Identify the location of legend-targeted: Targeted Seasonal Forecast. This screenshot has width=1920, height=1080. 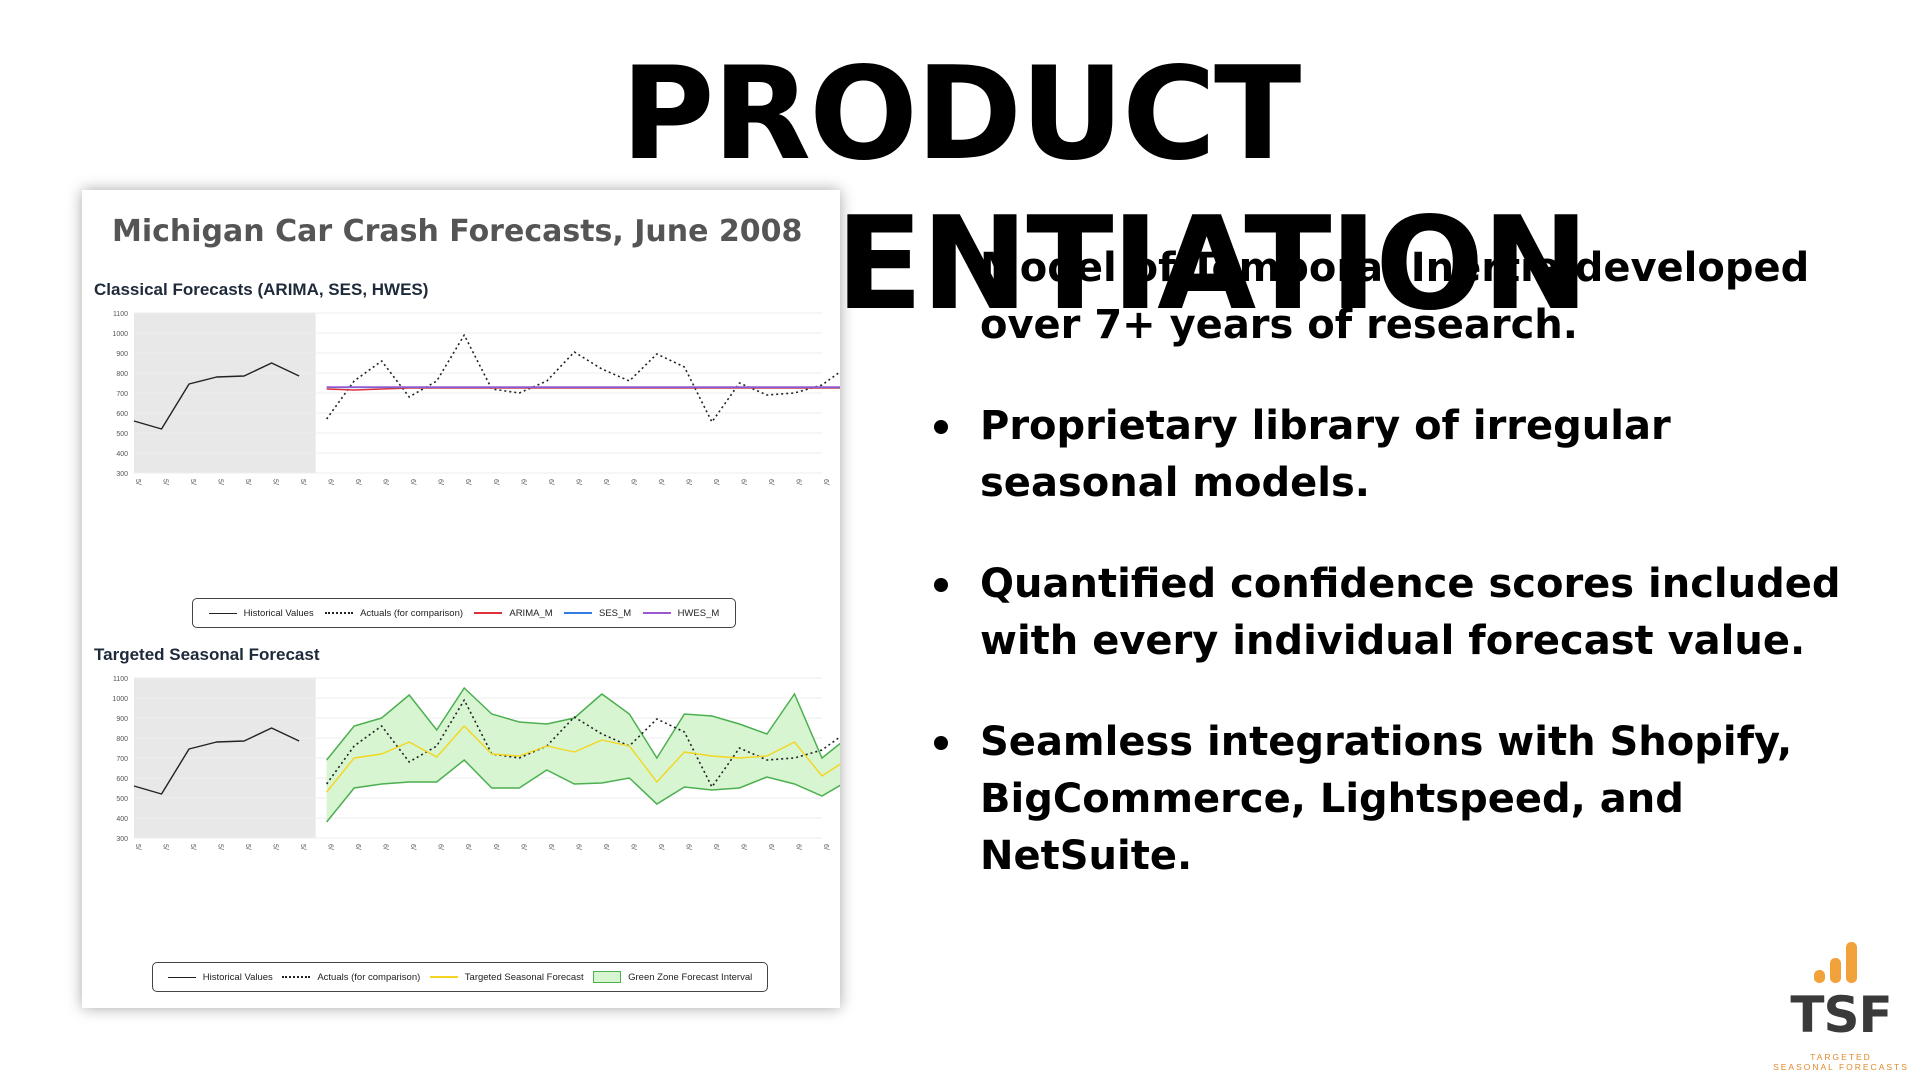
(506, 977).